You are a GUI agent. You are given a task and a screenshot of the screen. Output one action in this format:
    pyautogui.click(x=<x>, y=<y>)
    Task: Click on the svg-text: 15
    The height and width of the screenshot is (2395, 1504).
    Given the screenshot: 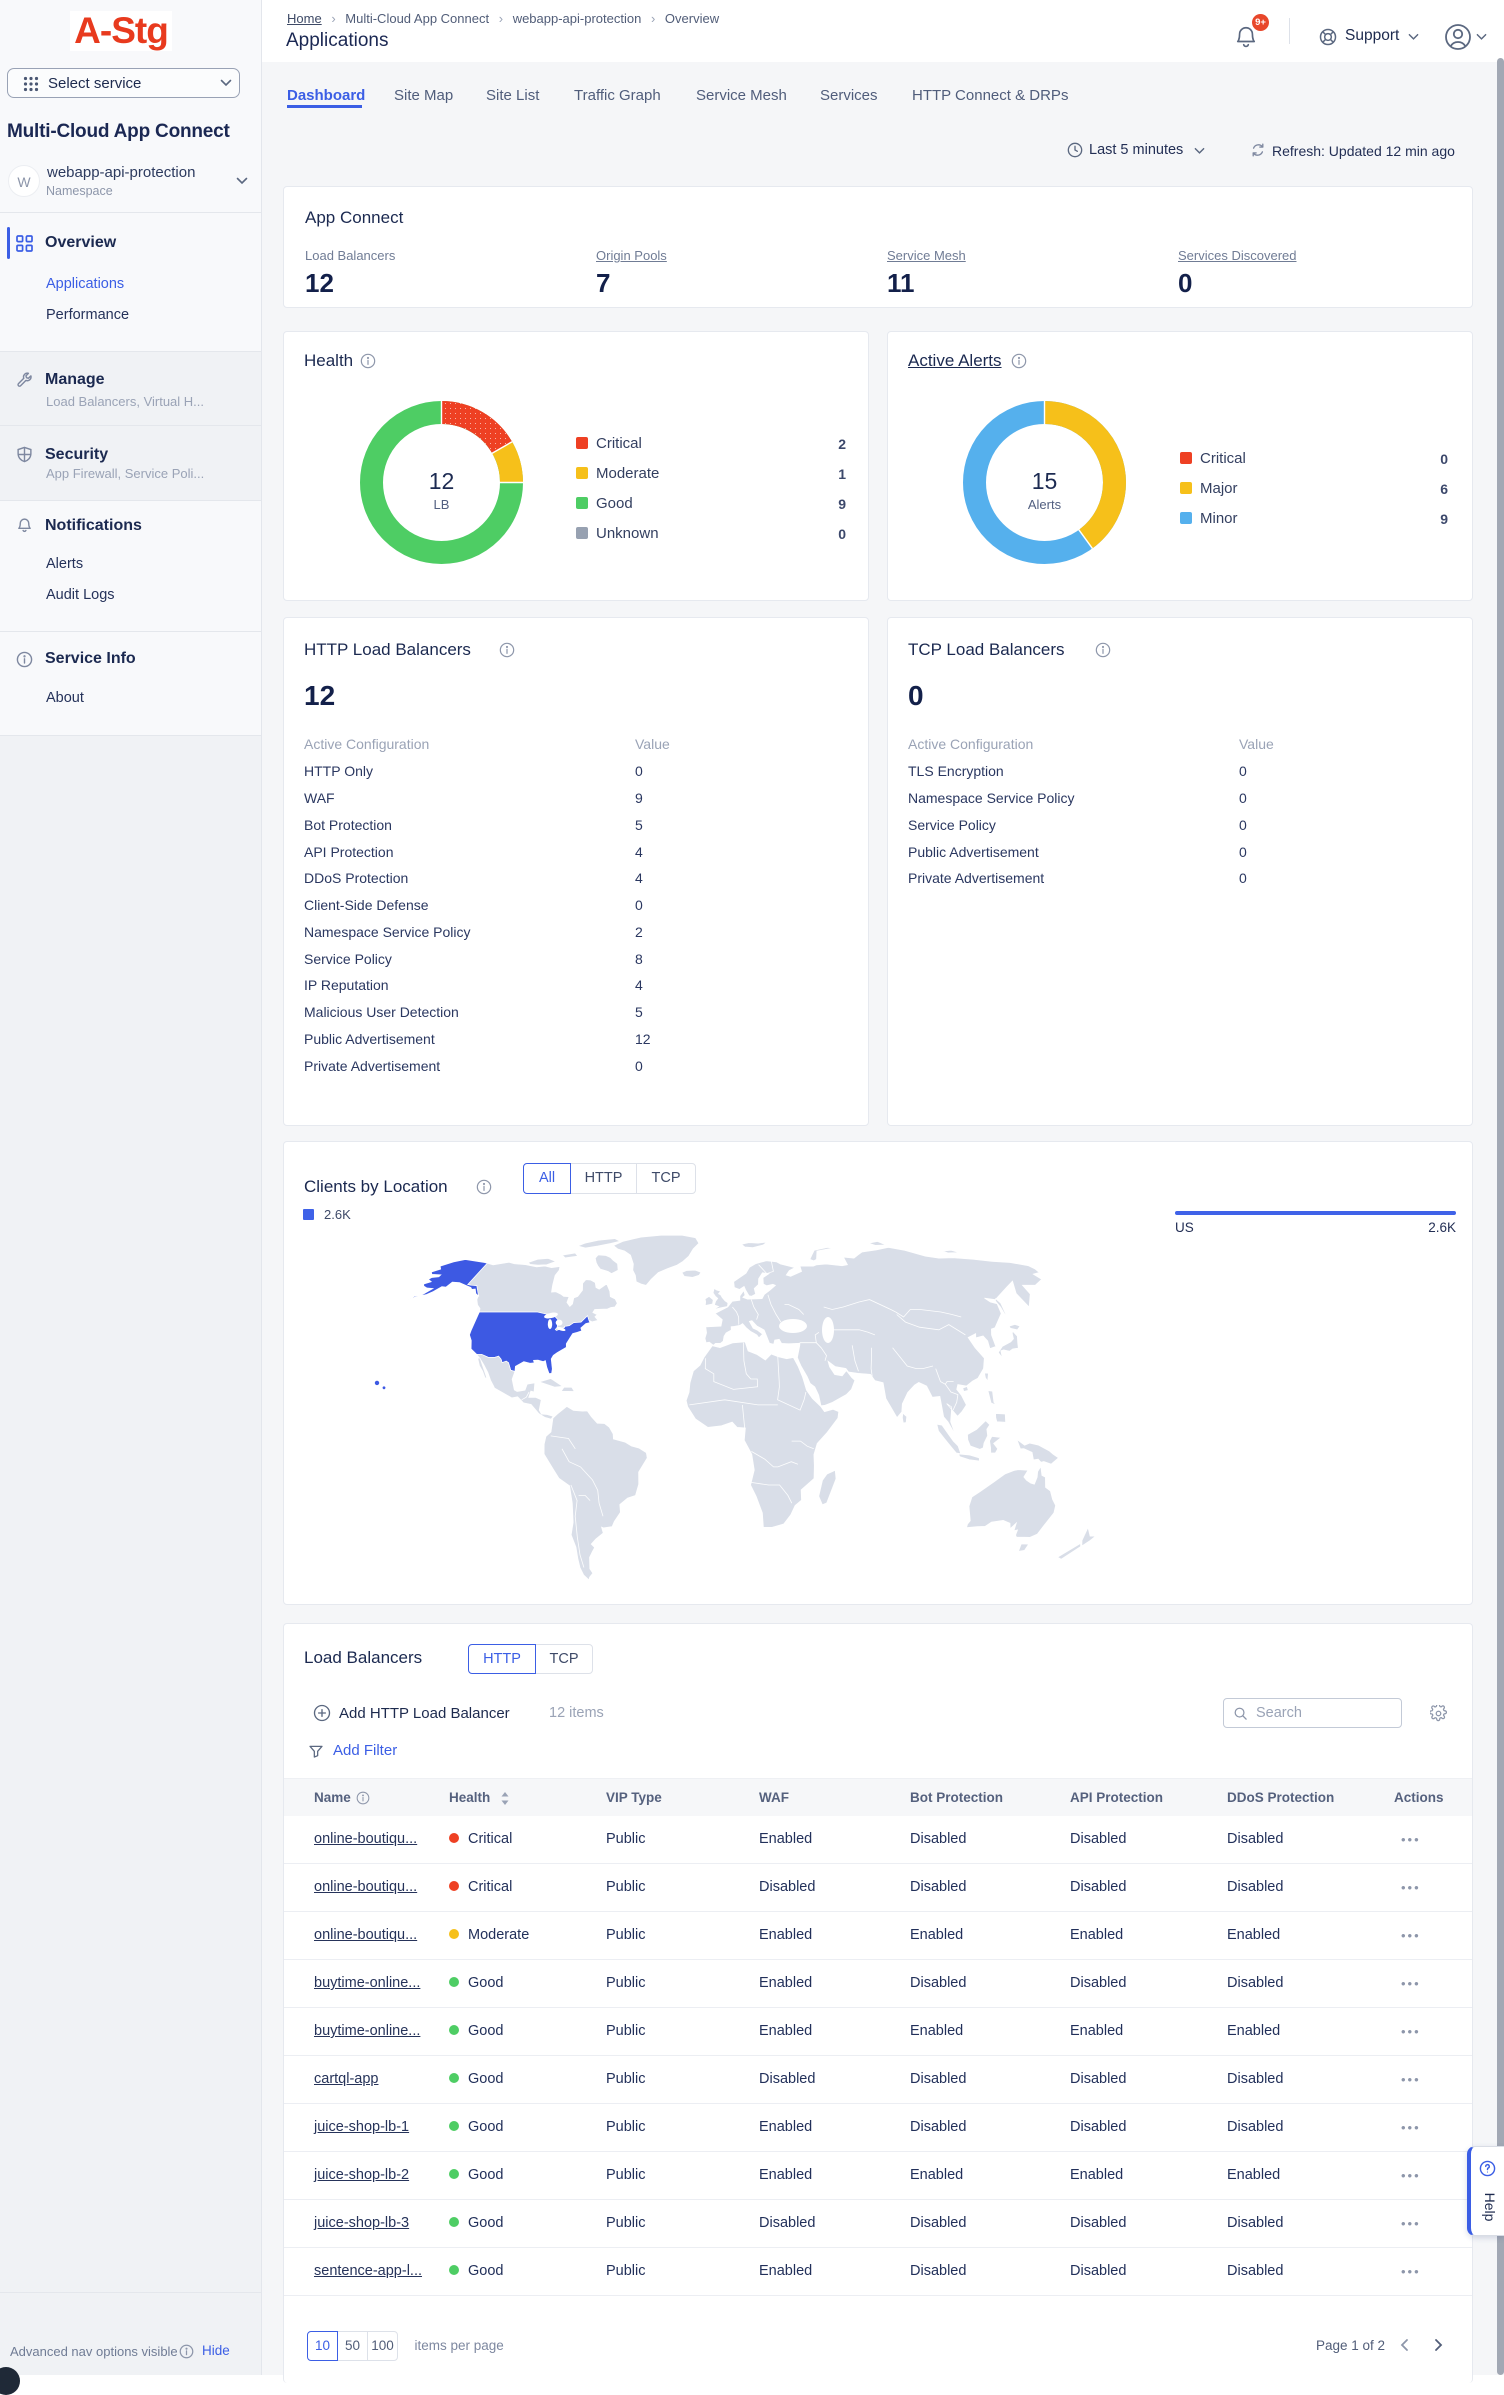 What is the action you would take?
    pyautogui.click(x=1045, y=481)
    